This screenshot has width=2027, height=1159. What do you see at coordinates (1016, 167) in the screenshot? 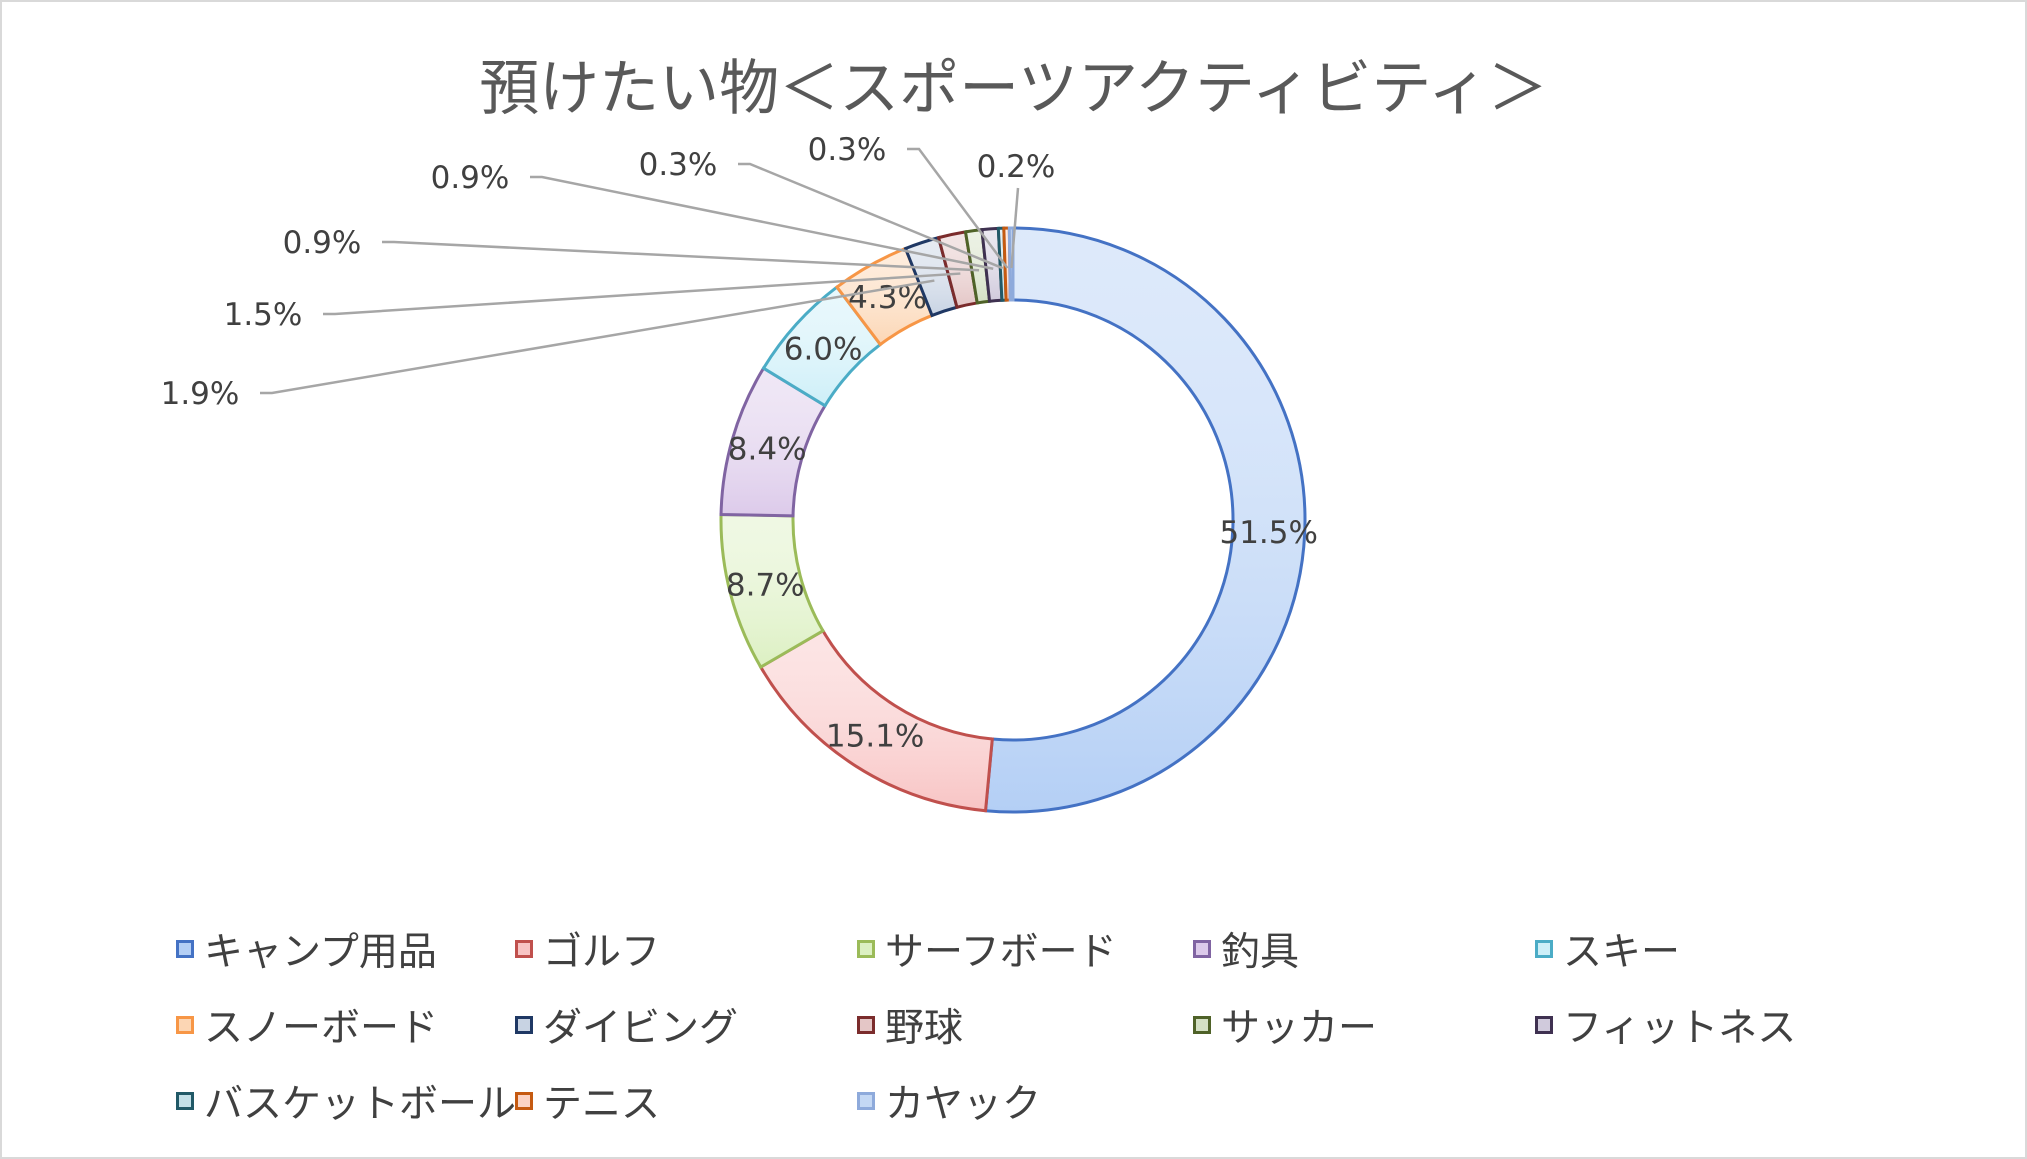
I see `data-label-13: 0.2%` at bounding box center [1016, 167].